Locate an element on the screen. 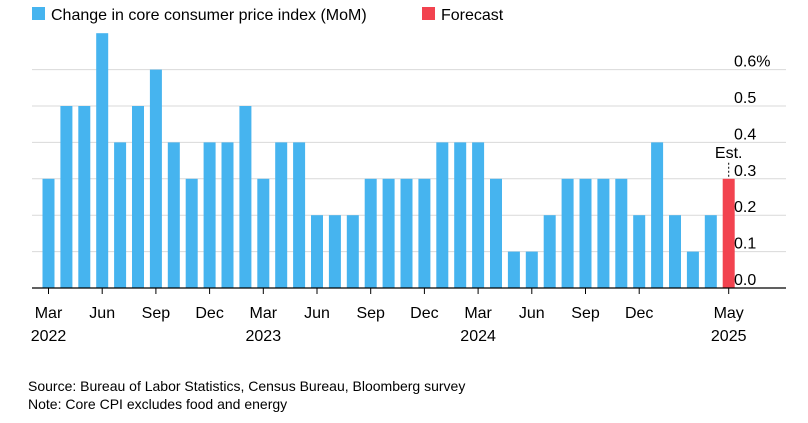  footnote: Note: Core CPI excludes food and energy is located at coordinates (158, 404).